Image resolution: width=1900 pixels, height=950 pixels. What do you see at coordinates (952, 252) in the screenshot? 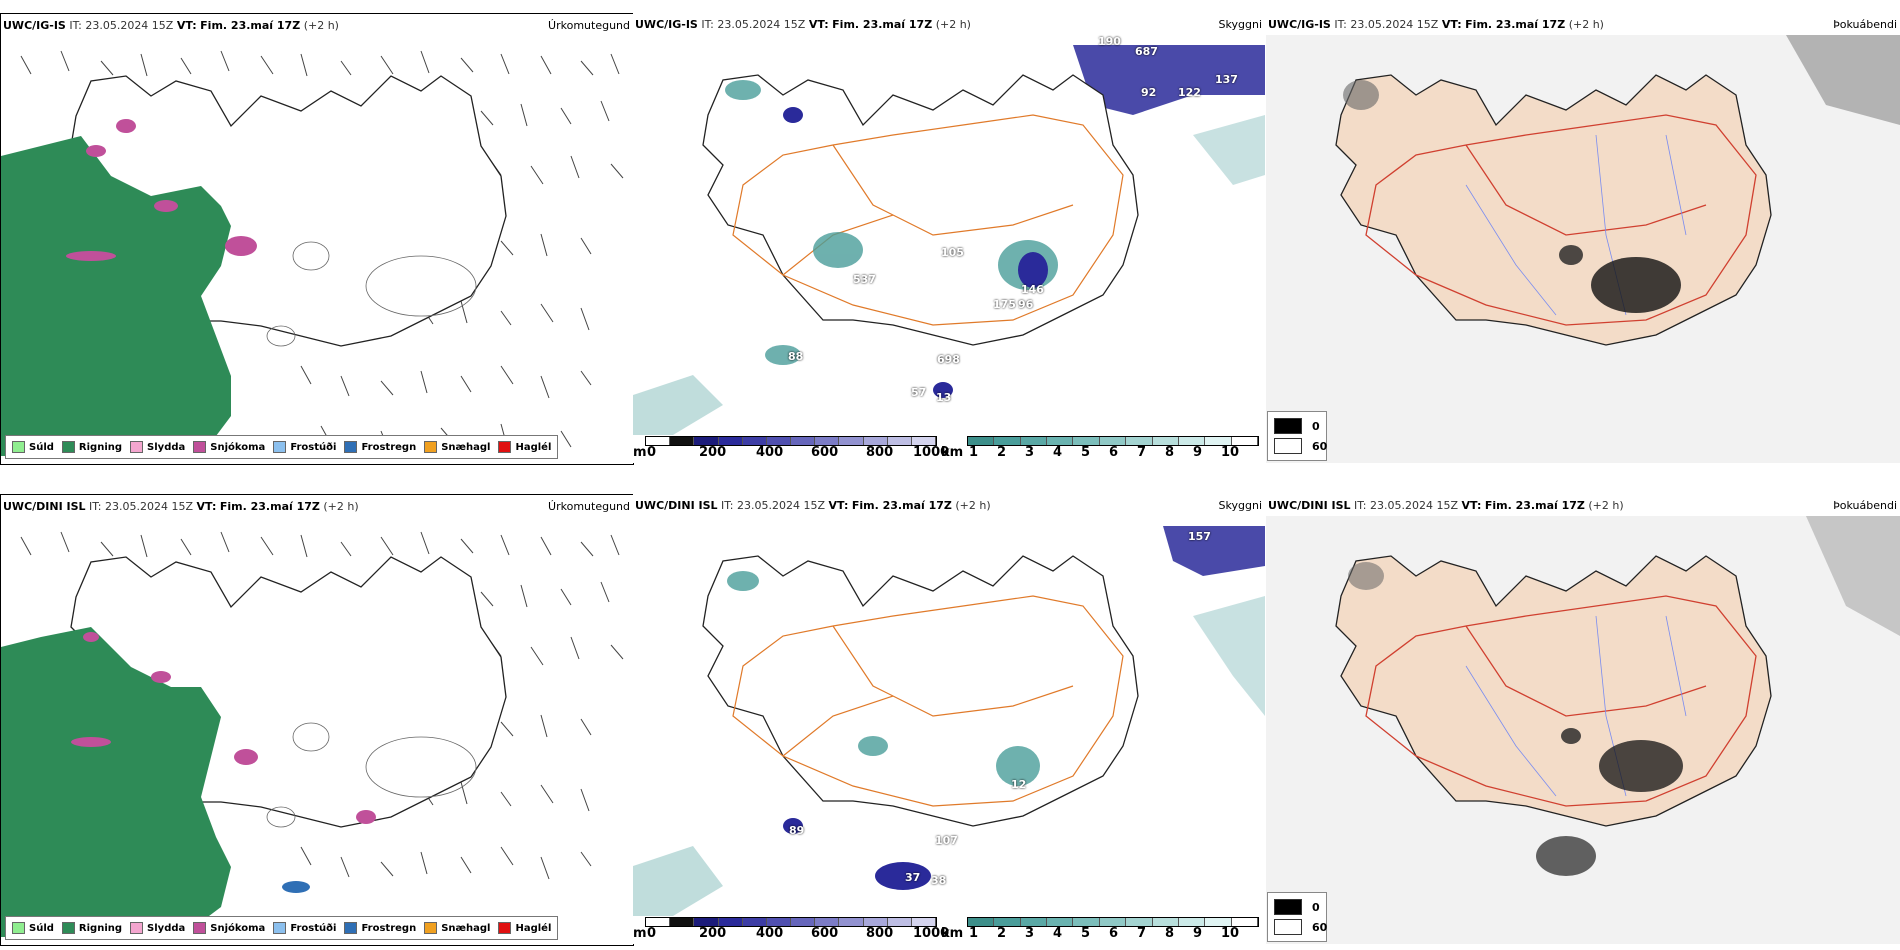
I see `cloud-base-label: 105` at bounding box center [952, 252].